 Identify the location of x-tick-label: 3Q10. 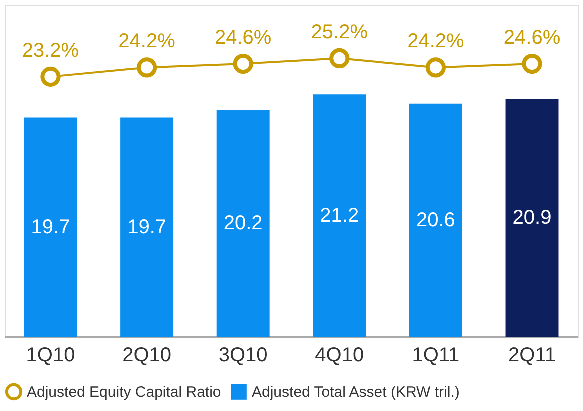
(243, 355).